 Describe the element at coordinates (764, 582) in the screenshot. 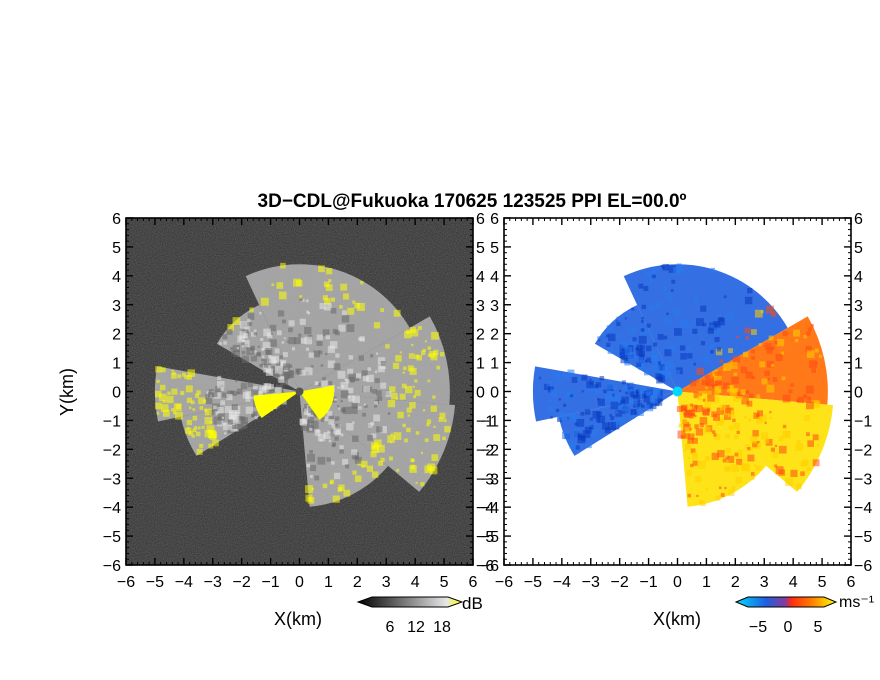

I see `x-tick-label: 3` at that location.